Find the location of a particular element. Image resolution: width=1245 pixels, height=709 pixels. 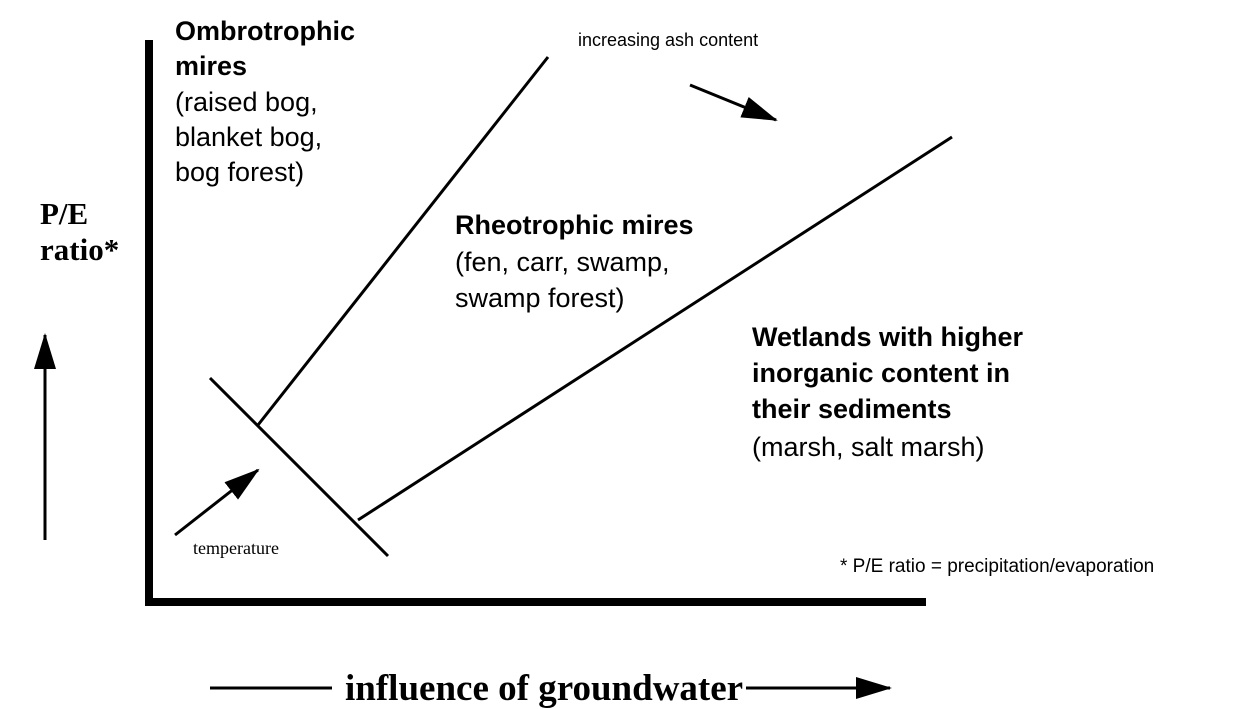

x-label: influence of groundwater is located at coordinates (544, 688).